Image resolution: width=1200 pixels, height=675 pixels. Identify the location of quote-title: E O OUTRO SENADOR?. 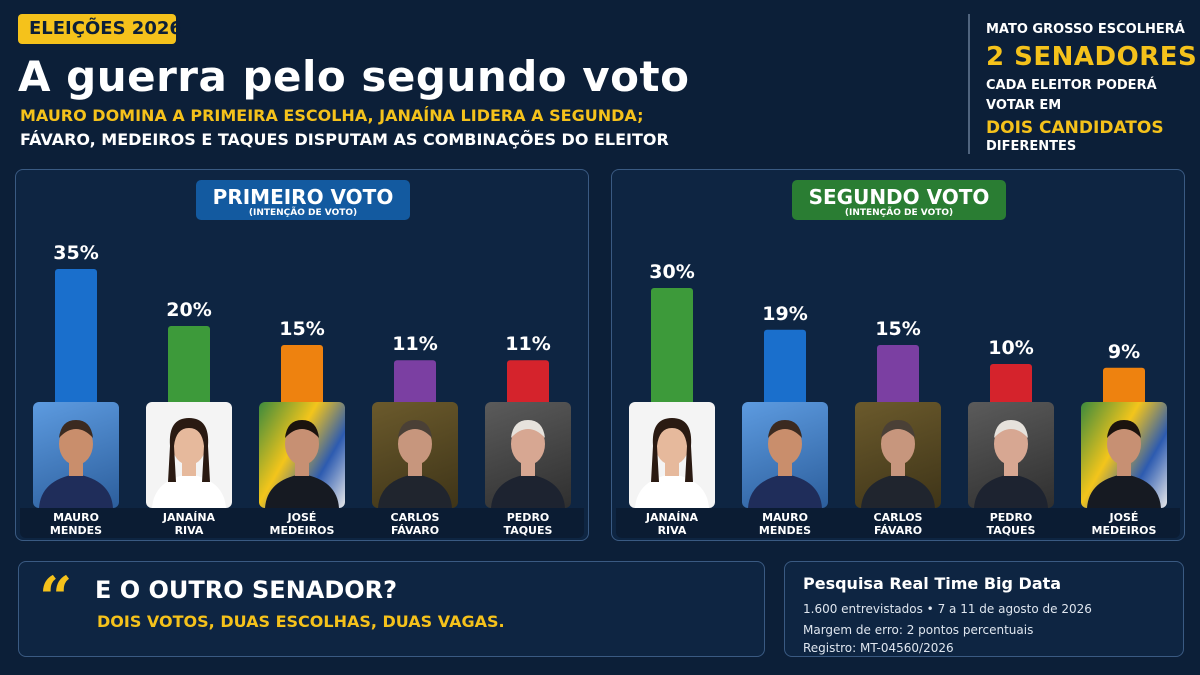
(246, 590).